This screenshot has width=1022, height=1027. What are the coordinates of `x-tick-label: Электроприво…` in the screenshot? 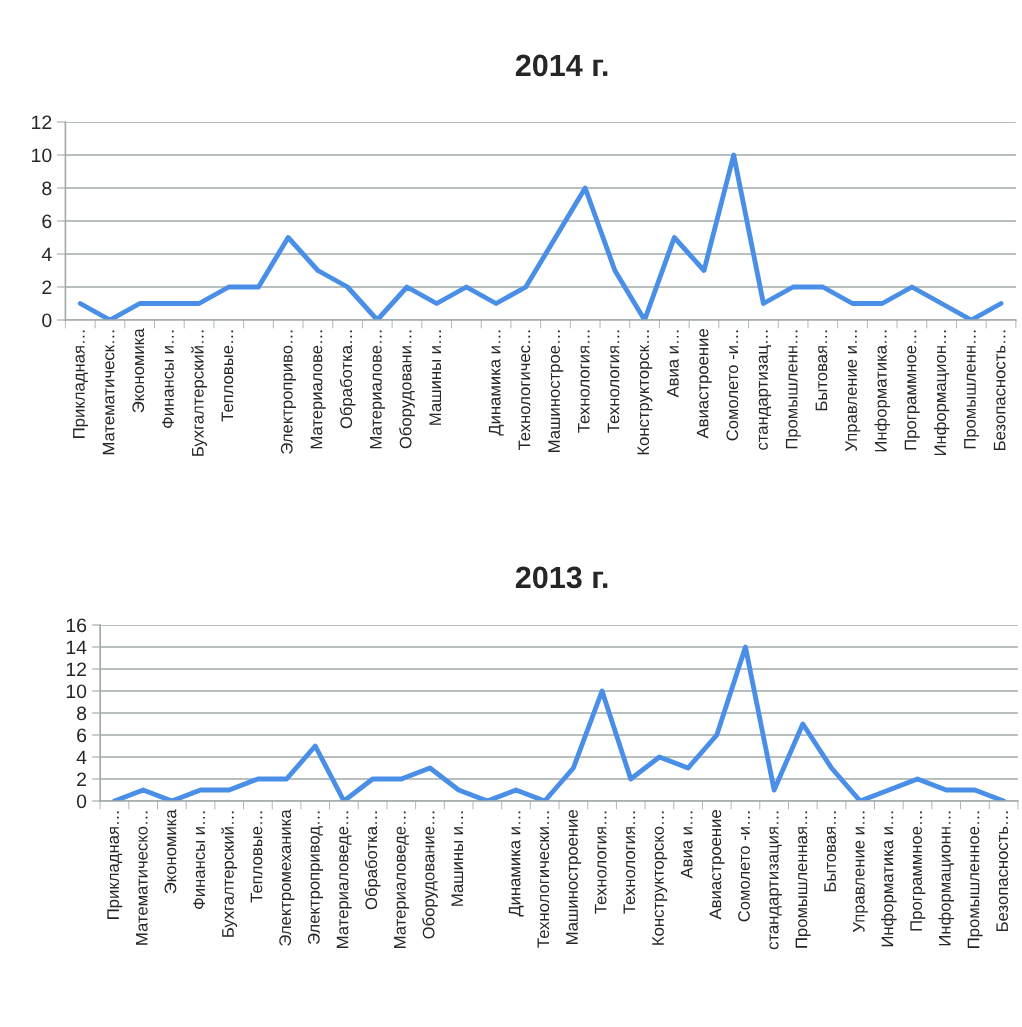 It's located at (288, 392).